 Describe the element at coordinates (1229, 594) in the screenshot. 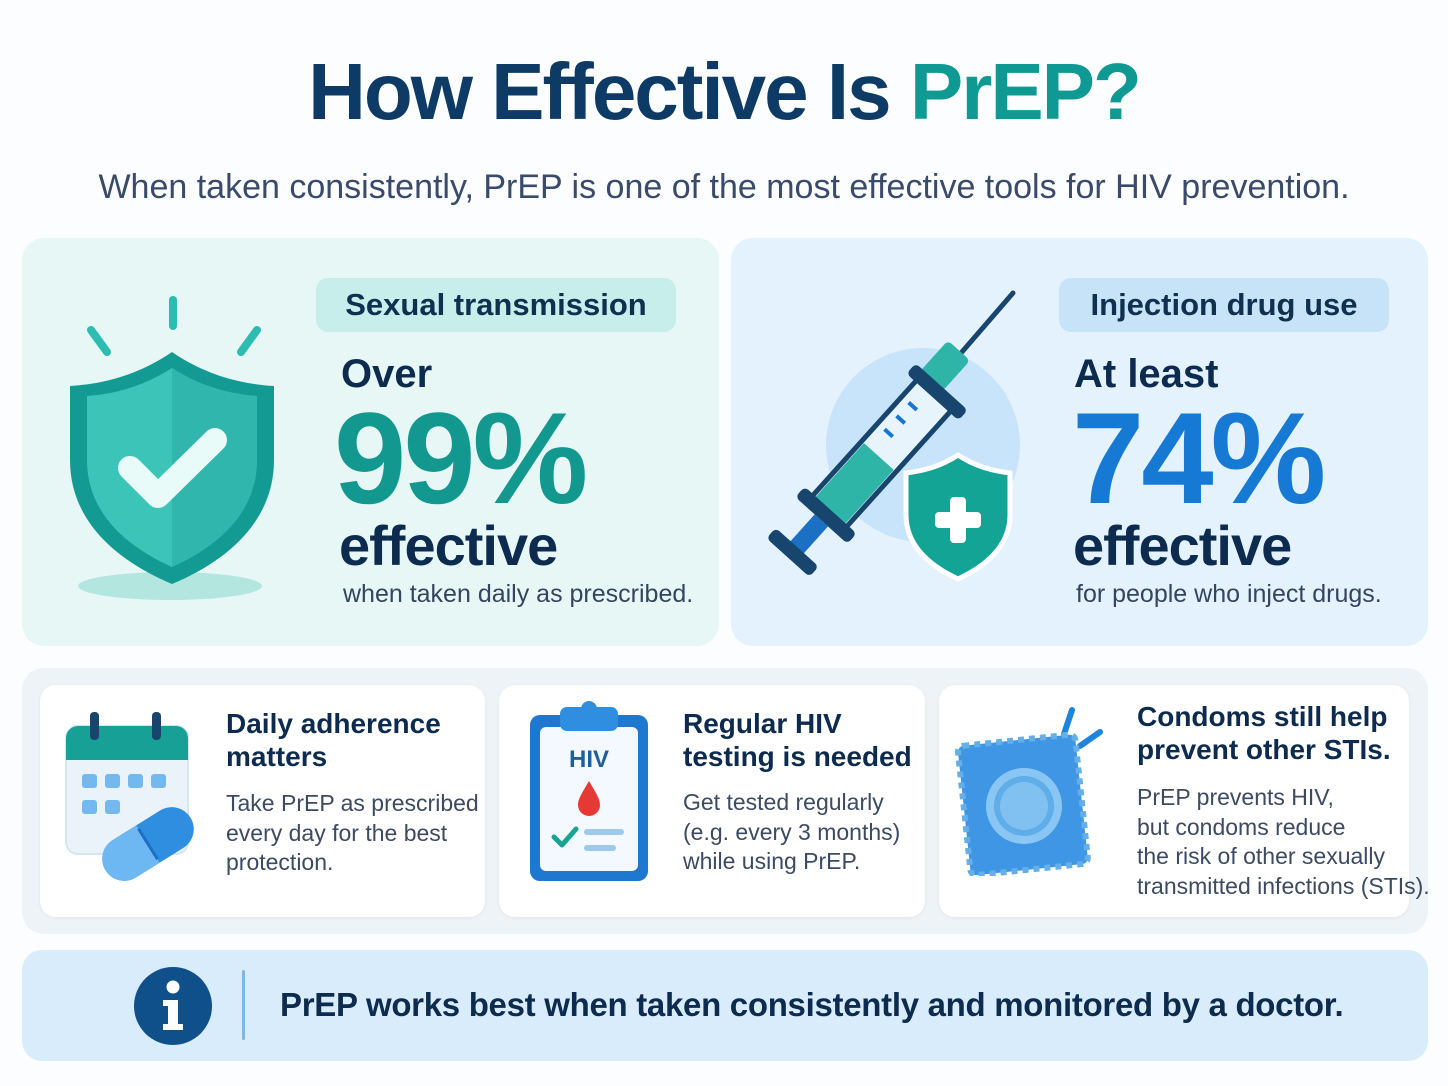

I see `stat-note: for people who inject drugs.` at that location.